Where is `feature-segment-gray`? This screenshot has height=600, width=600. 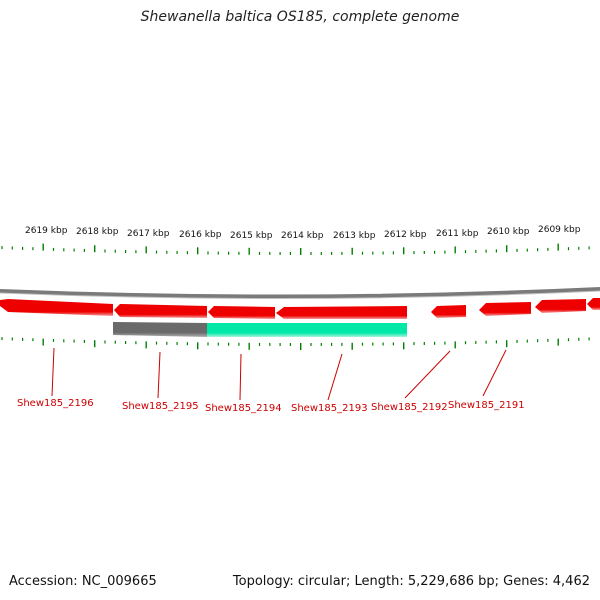
feature-segment-gray is located at coordinates (160, 329).